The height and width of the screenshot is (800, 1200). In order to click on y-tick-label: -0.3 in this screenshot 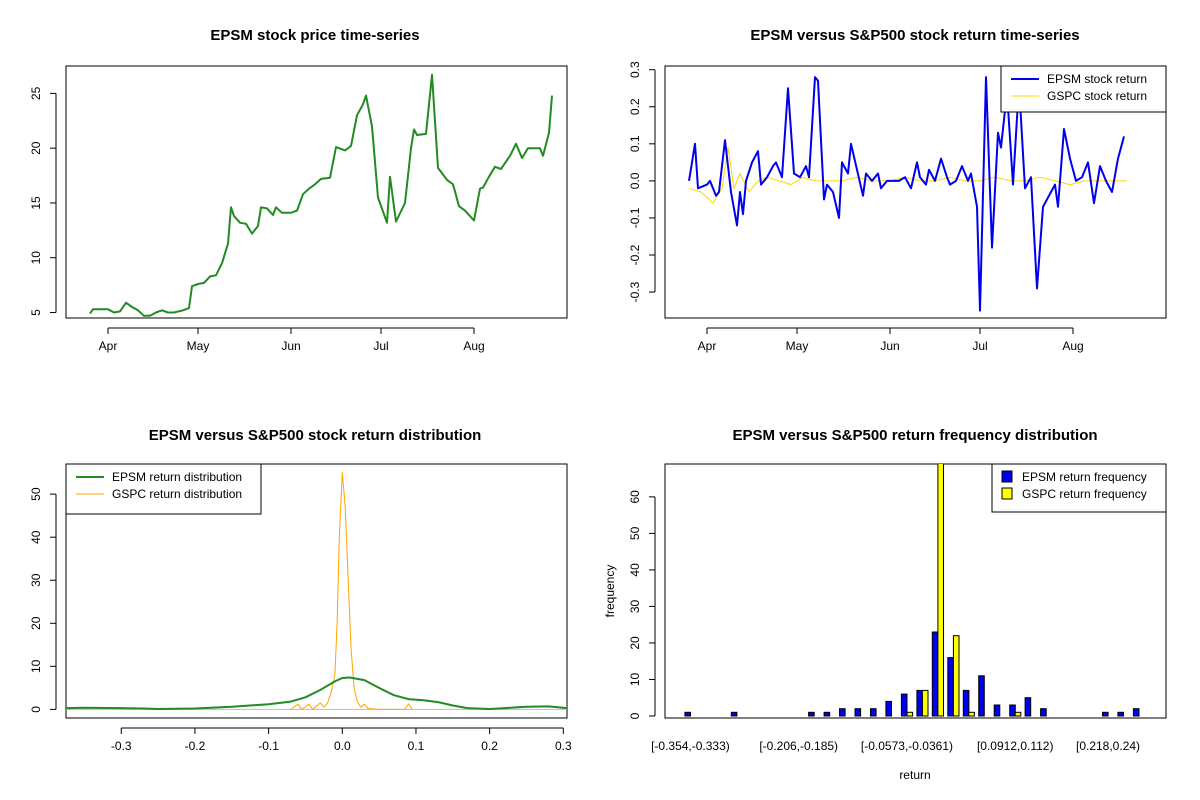, I will do `click(635, 291)`.